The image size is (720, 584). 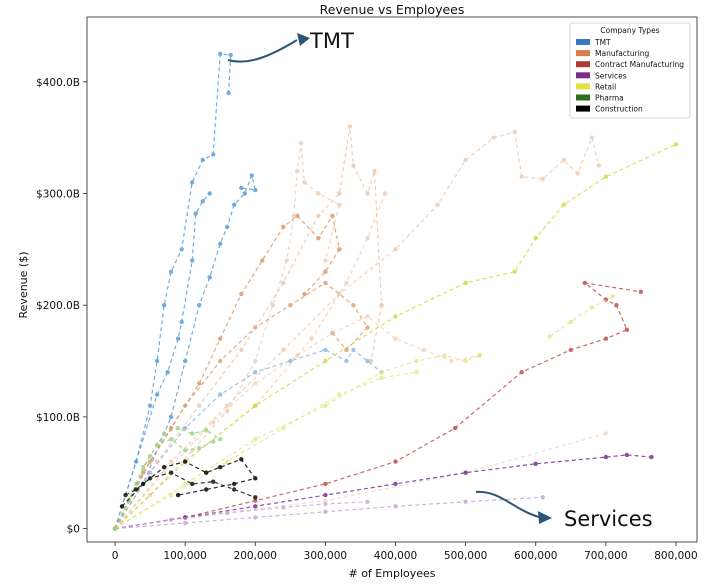 What do you see at coordinates (581, 316) in the screenshot?
I see `series-line-retail` at bounding box center [581, 316].